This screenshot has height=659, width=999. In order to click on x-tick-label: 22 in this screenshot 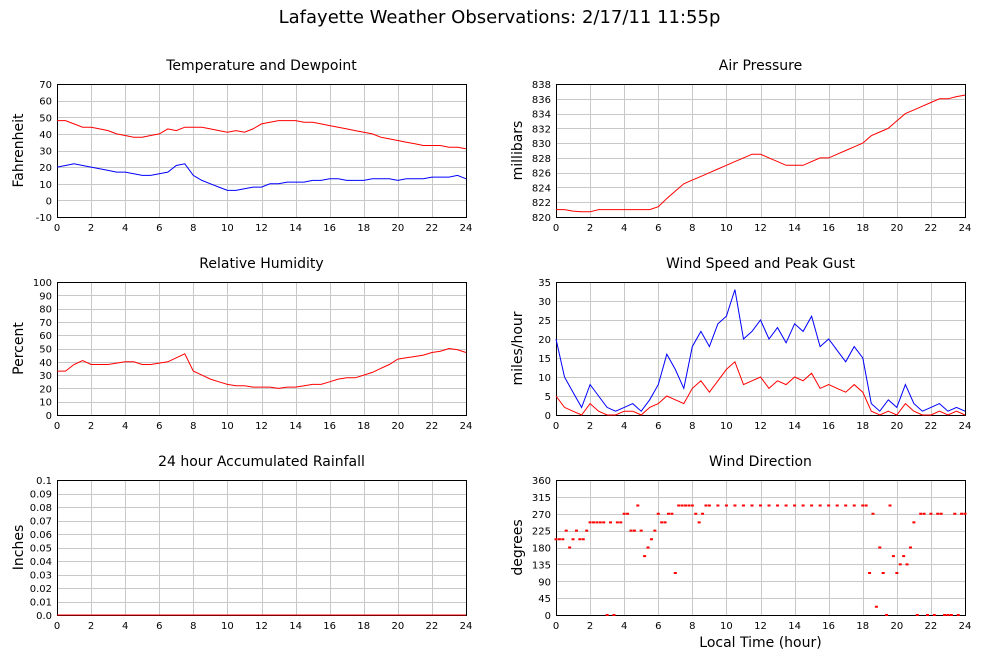, I will do `click(931, 426)`.